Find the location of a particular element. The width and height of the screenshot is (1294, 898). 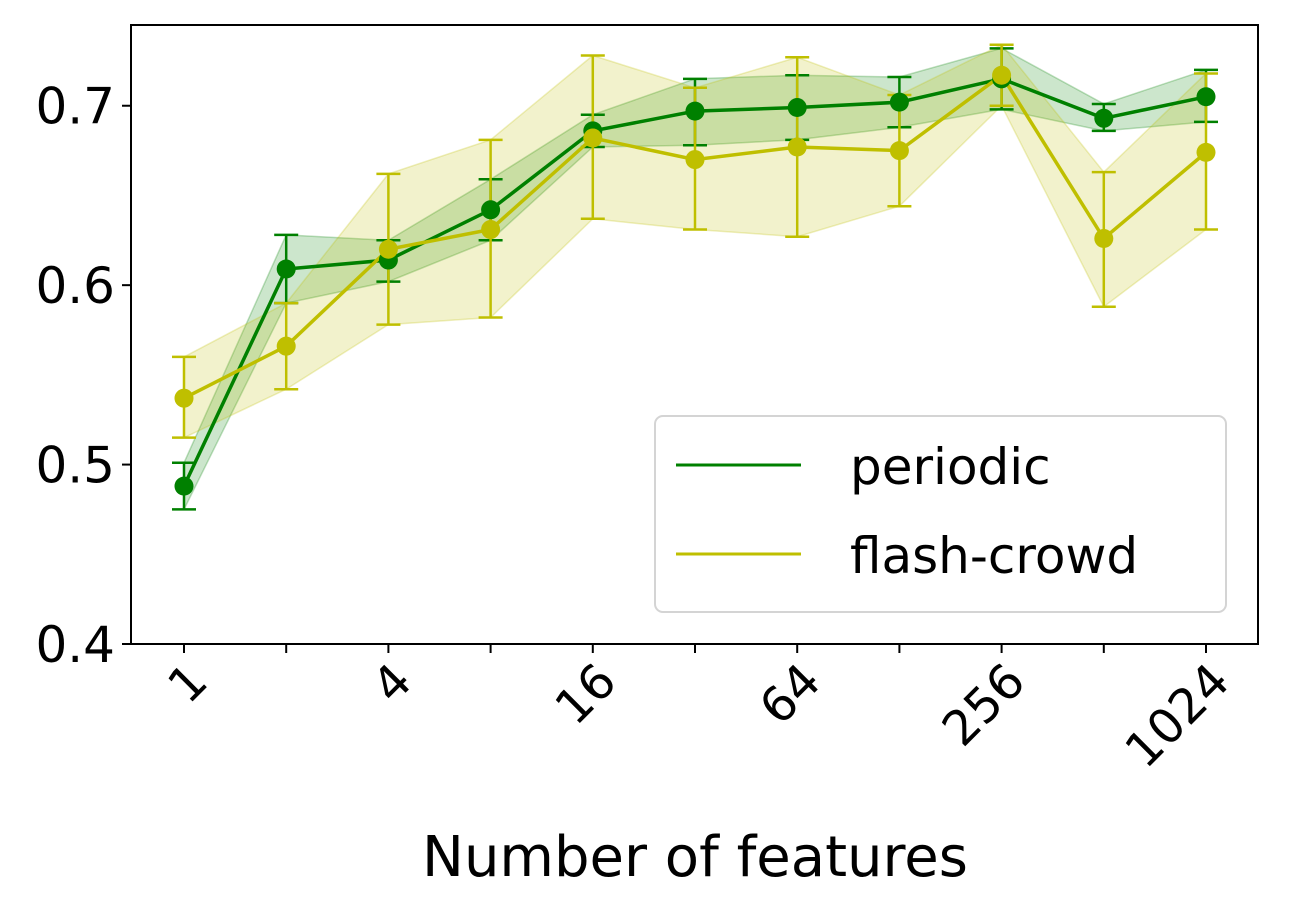

y-tick-label: 0.4 is located at coordinates (75, 645).